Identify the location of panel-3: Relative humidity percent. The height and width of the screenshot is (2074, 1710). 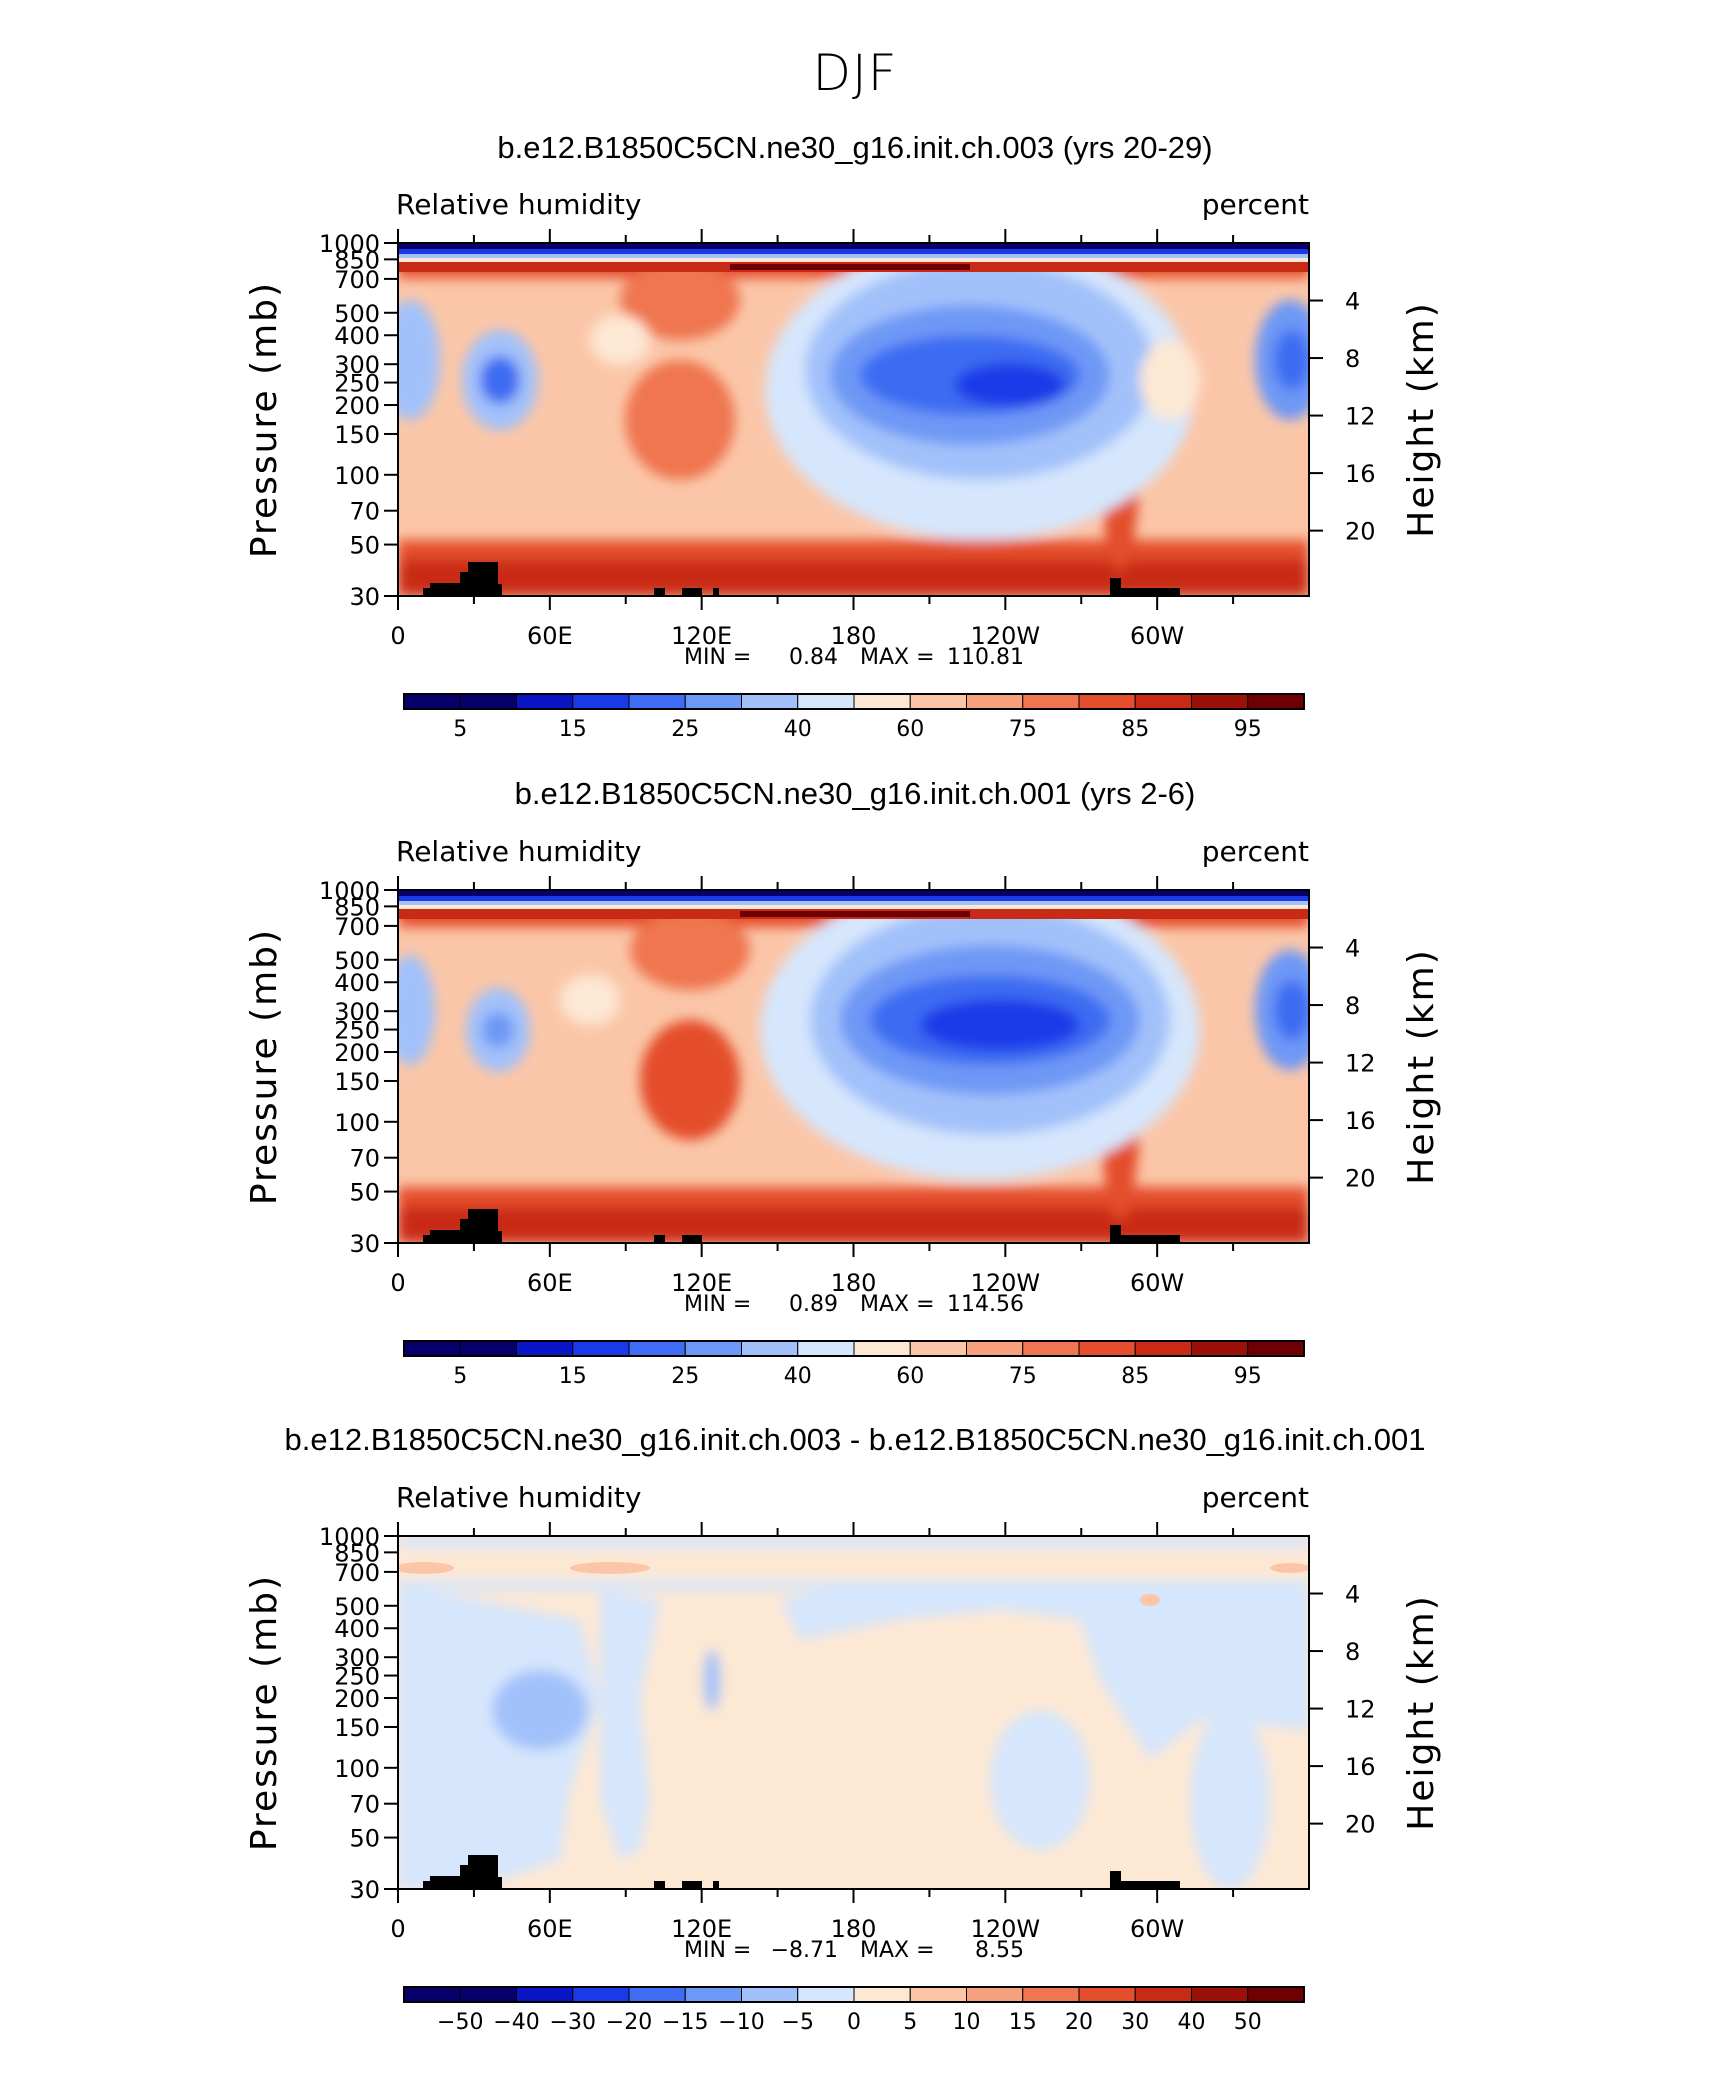
(853, 1685).